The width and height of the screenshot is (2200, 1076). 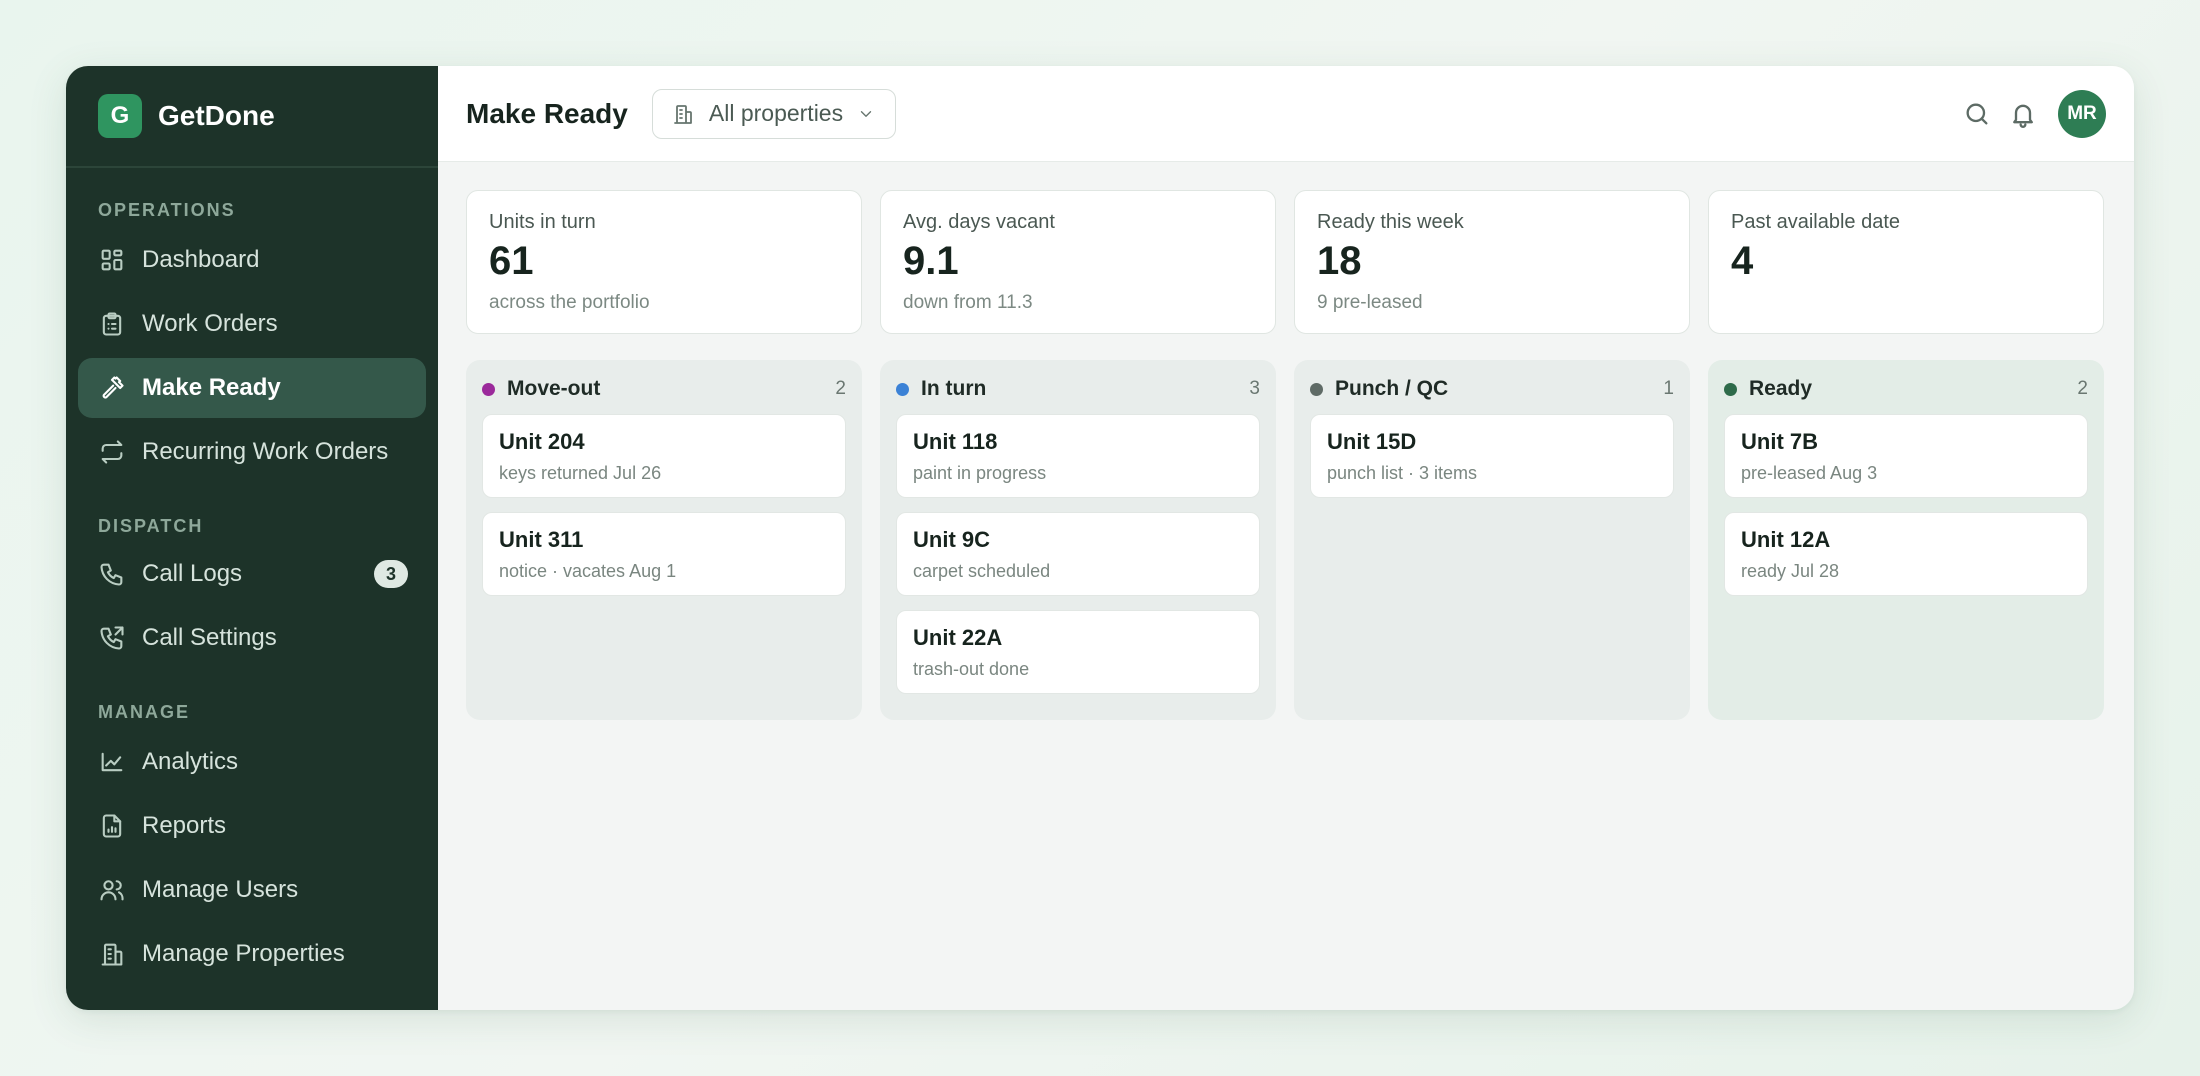 I want to click on unit-card: Unit 118 paint in progress, so click(x=1078, y=456).